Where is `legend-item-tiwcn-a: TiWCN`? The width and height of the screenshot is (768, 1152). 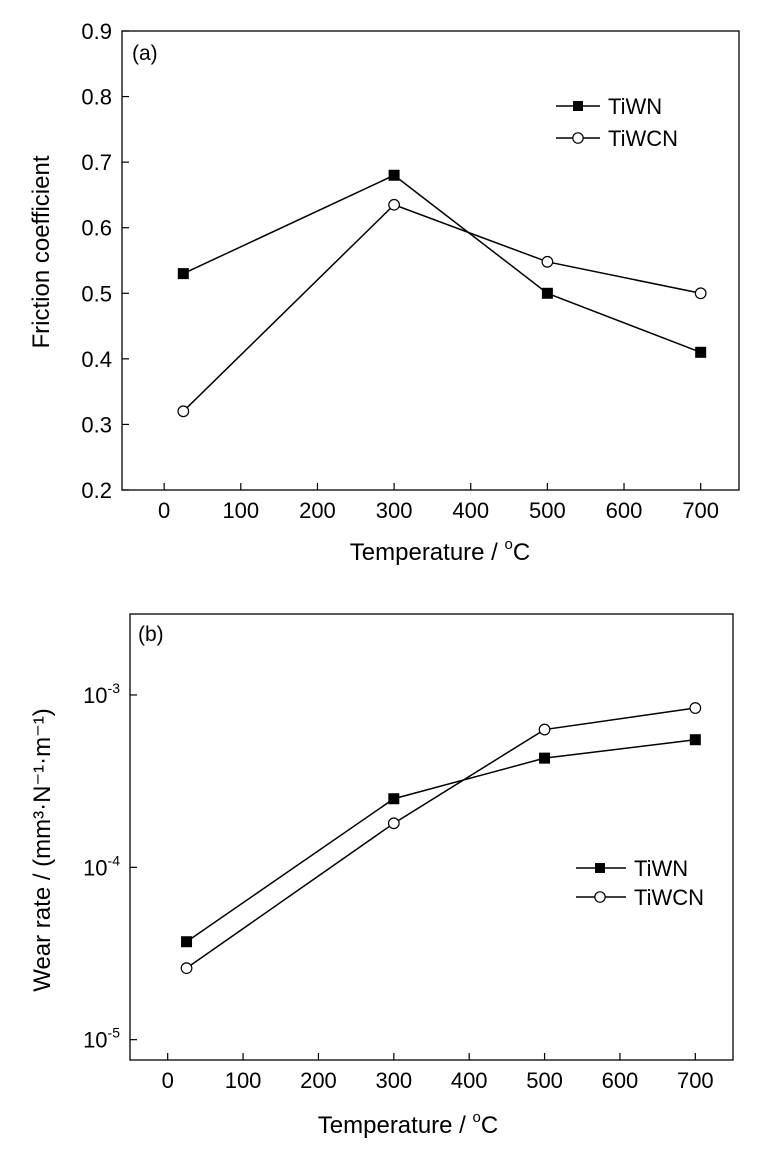
legend-item-tiwcn-a: TiWCN is located at coordinates (617, 138).